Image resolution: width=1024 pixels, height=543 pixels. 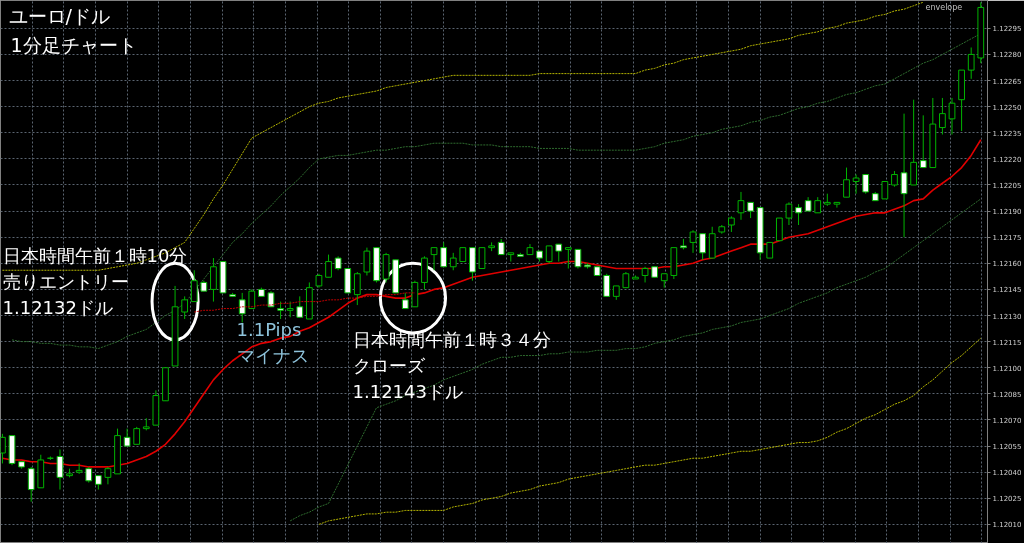 I want to click on line-series, so click(x=304, y=302).